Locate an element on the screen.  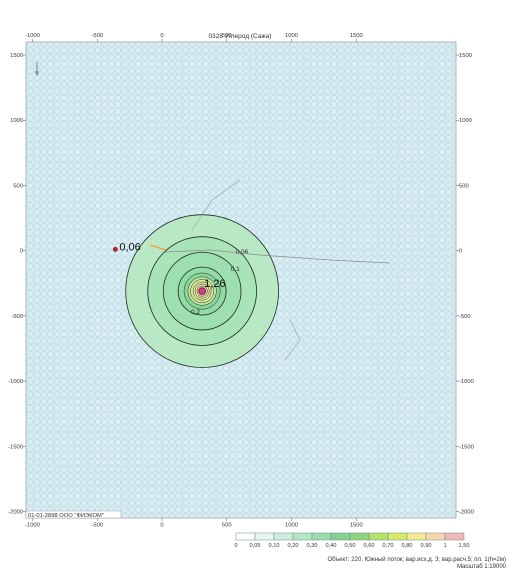
x-tick-label-top: -1000 is located at coordinates (32, 36).